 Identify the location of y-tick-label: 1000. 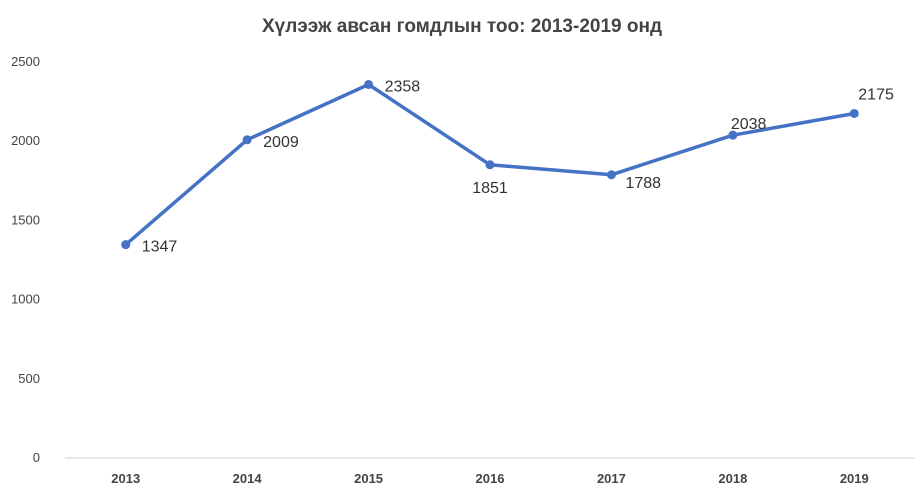
(25, 299).